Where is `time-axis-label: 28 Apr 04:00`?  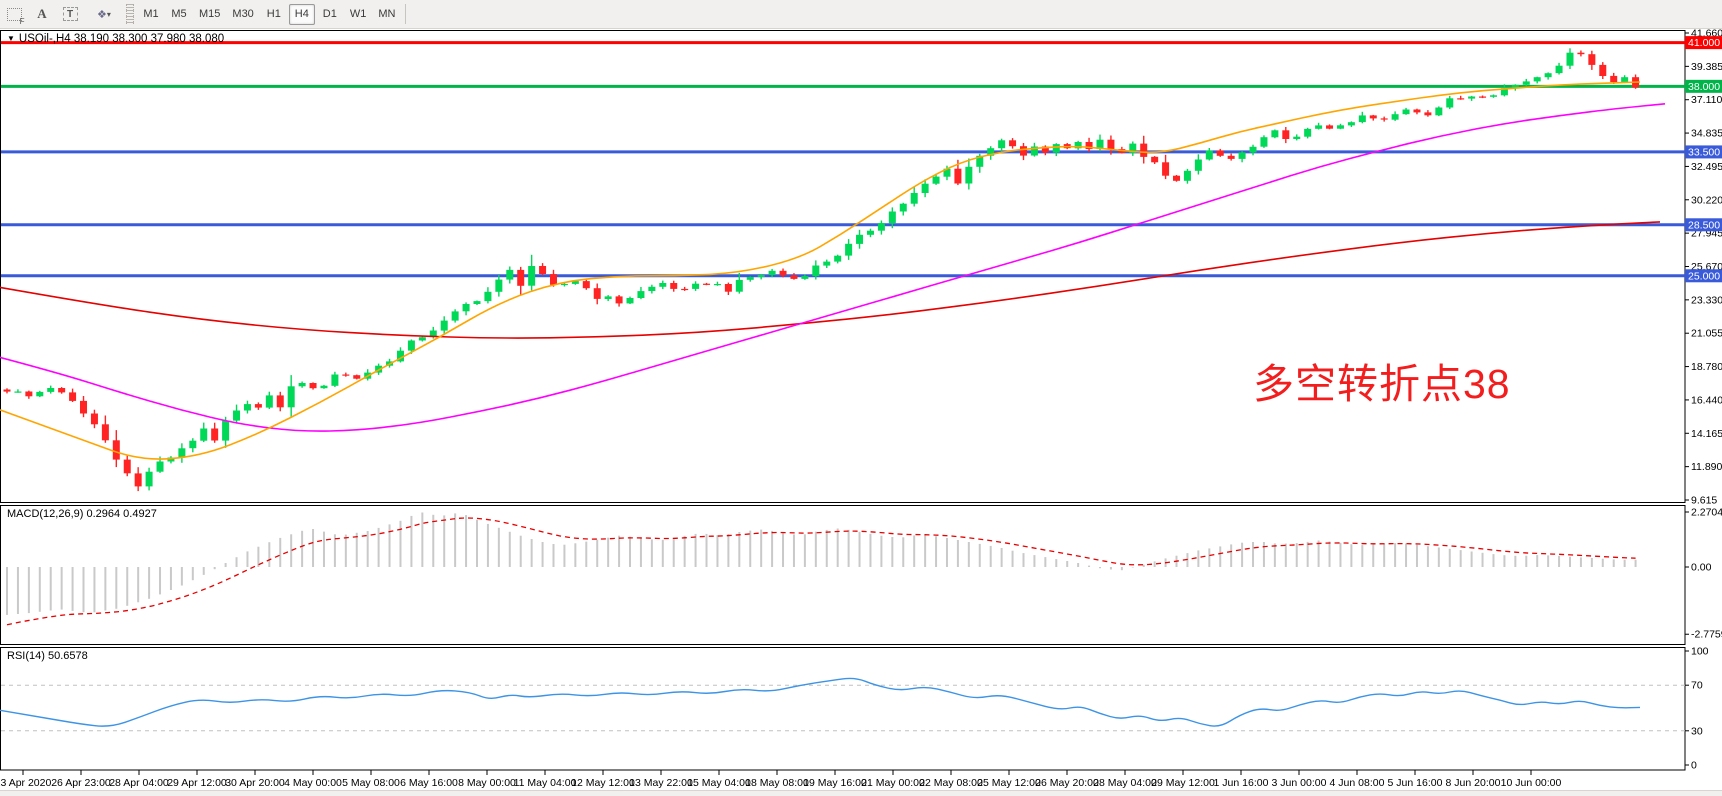 time-axis-label: 28 Apr 04:00 is located at coordinates (139, 783).